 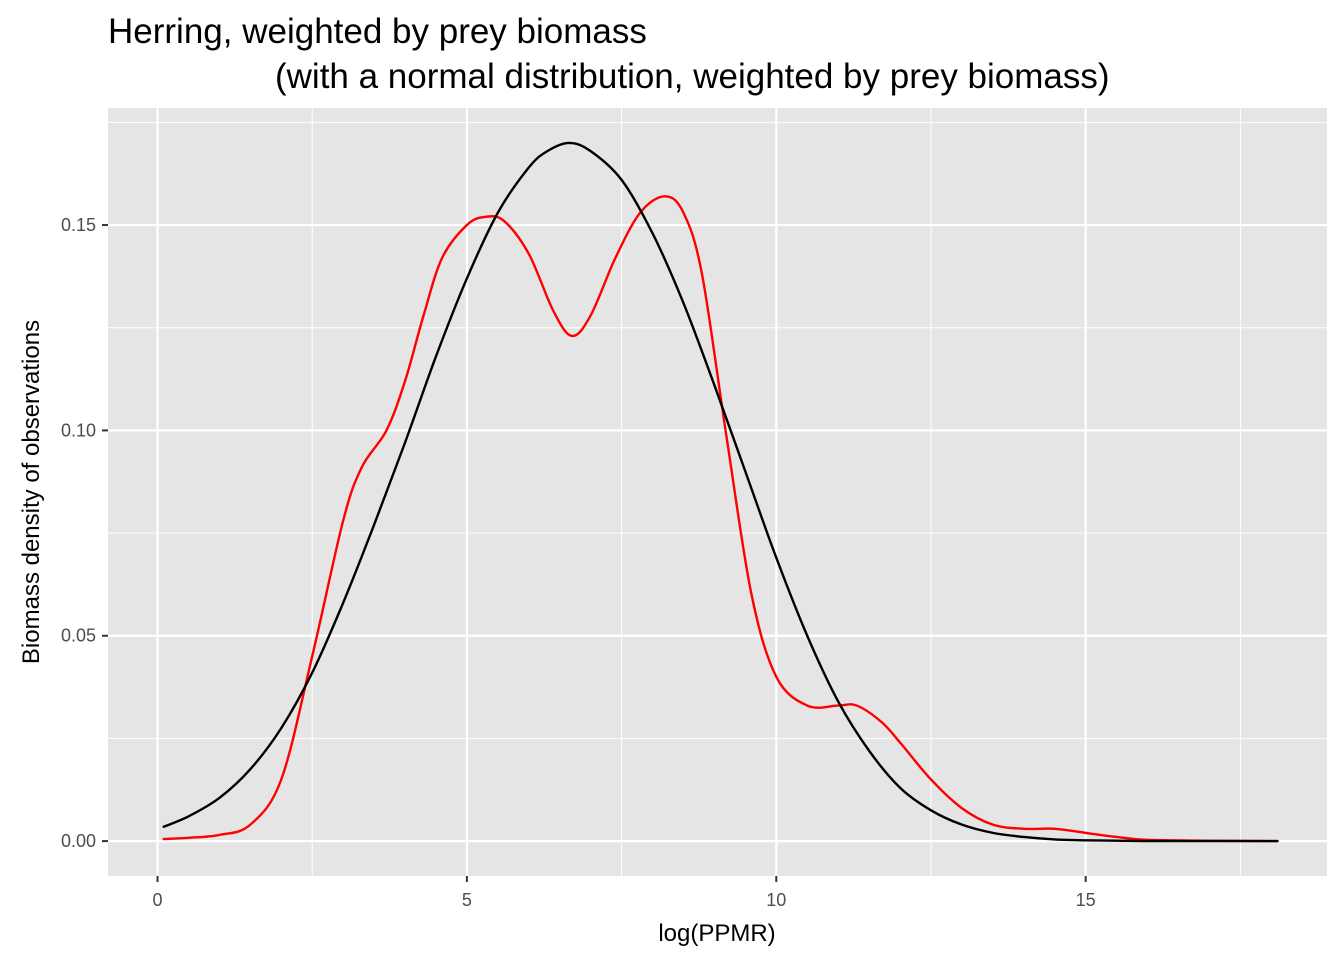 What do you see at coordinates (84, 533) in the screenshot?
I see `y-axis-ticks: 0.00 0.05 0.10 0.15` at bounding box center [84, 533].